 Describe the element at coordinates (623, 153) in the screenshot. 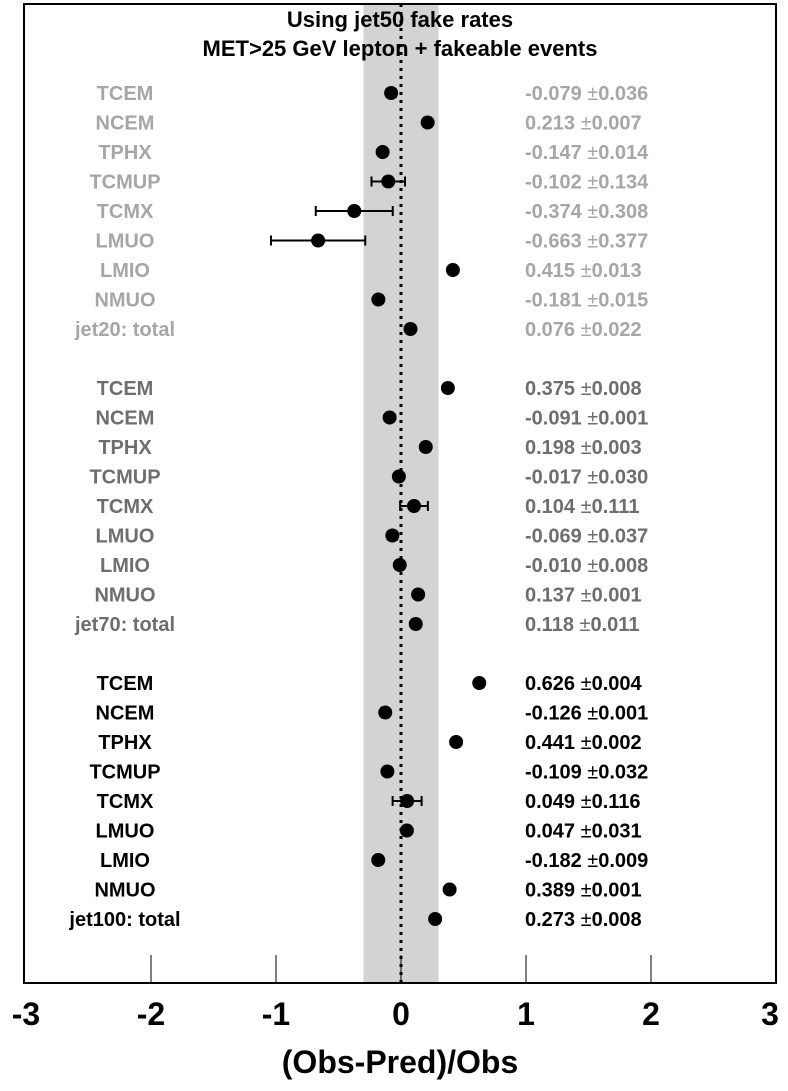

I see `jet20-row-2-error: 0.014` at that location.